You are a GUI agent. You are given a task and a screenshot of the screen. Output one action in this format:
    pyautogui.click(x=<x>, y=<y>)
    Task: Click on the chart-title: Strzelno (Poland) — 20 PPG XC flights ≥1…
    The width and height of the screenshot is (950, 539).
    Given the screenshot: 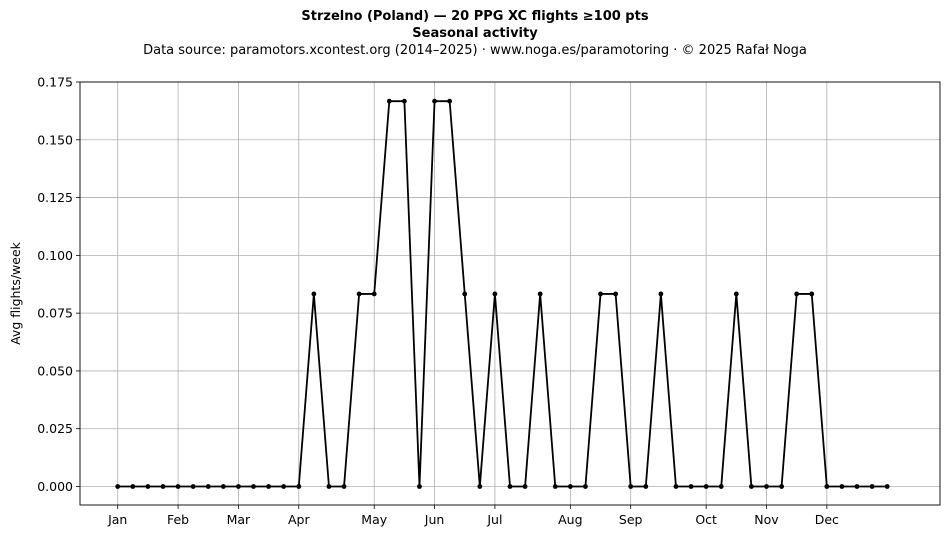 What is the action you would take?
    pyautogui.click(x=475, y=16)
    